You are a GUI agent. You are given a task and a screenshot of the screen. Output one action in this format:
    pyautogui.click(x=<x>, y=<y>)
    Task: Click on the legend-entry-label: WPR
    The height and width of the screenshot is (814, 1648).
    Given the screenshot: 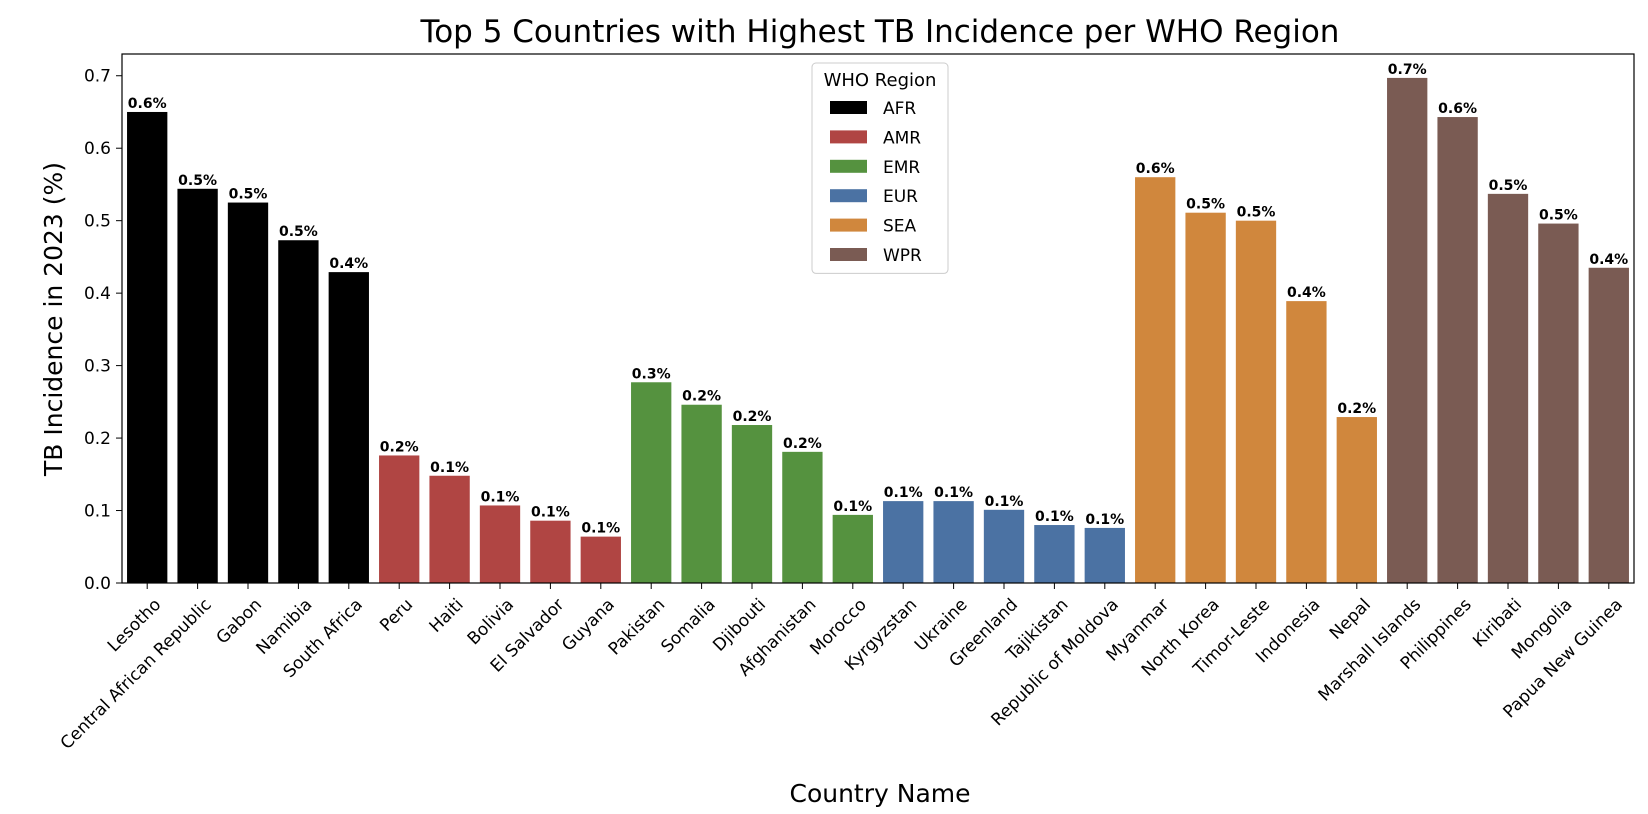 What is the action you would take?
    pyautogui.click(x=902, y=256)
    